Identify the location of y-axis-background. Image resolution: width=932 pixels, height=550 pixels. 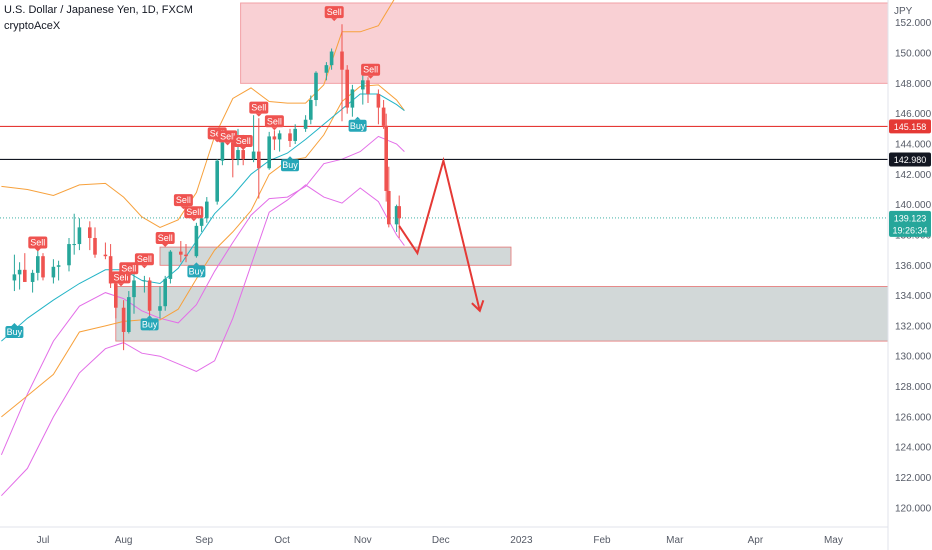
(910, 275).